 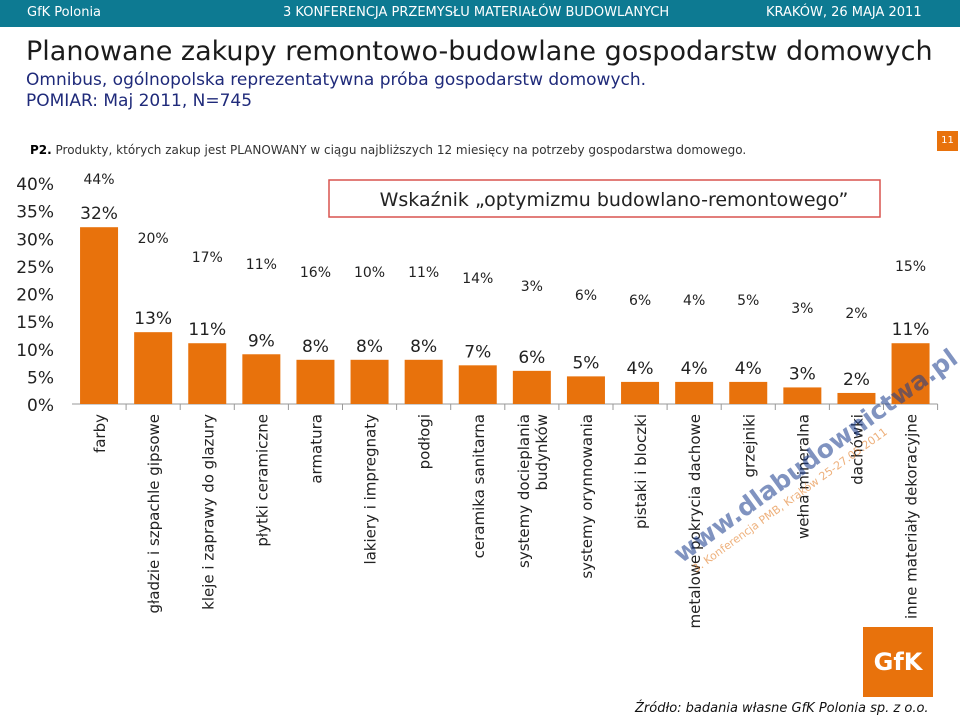 What do you see at coordinates (641, 471) in the screenshot?
I see `category-label: pistaki i bloczki` at bounding box center [641, 471].